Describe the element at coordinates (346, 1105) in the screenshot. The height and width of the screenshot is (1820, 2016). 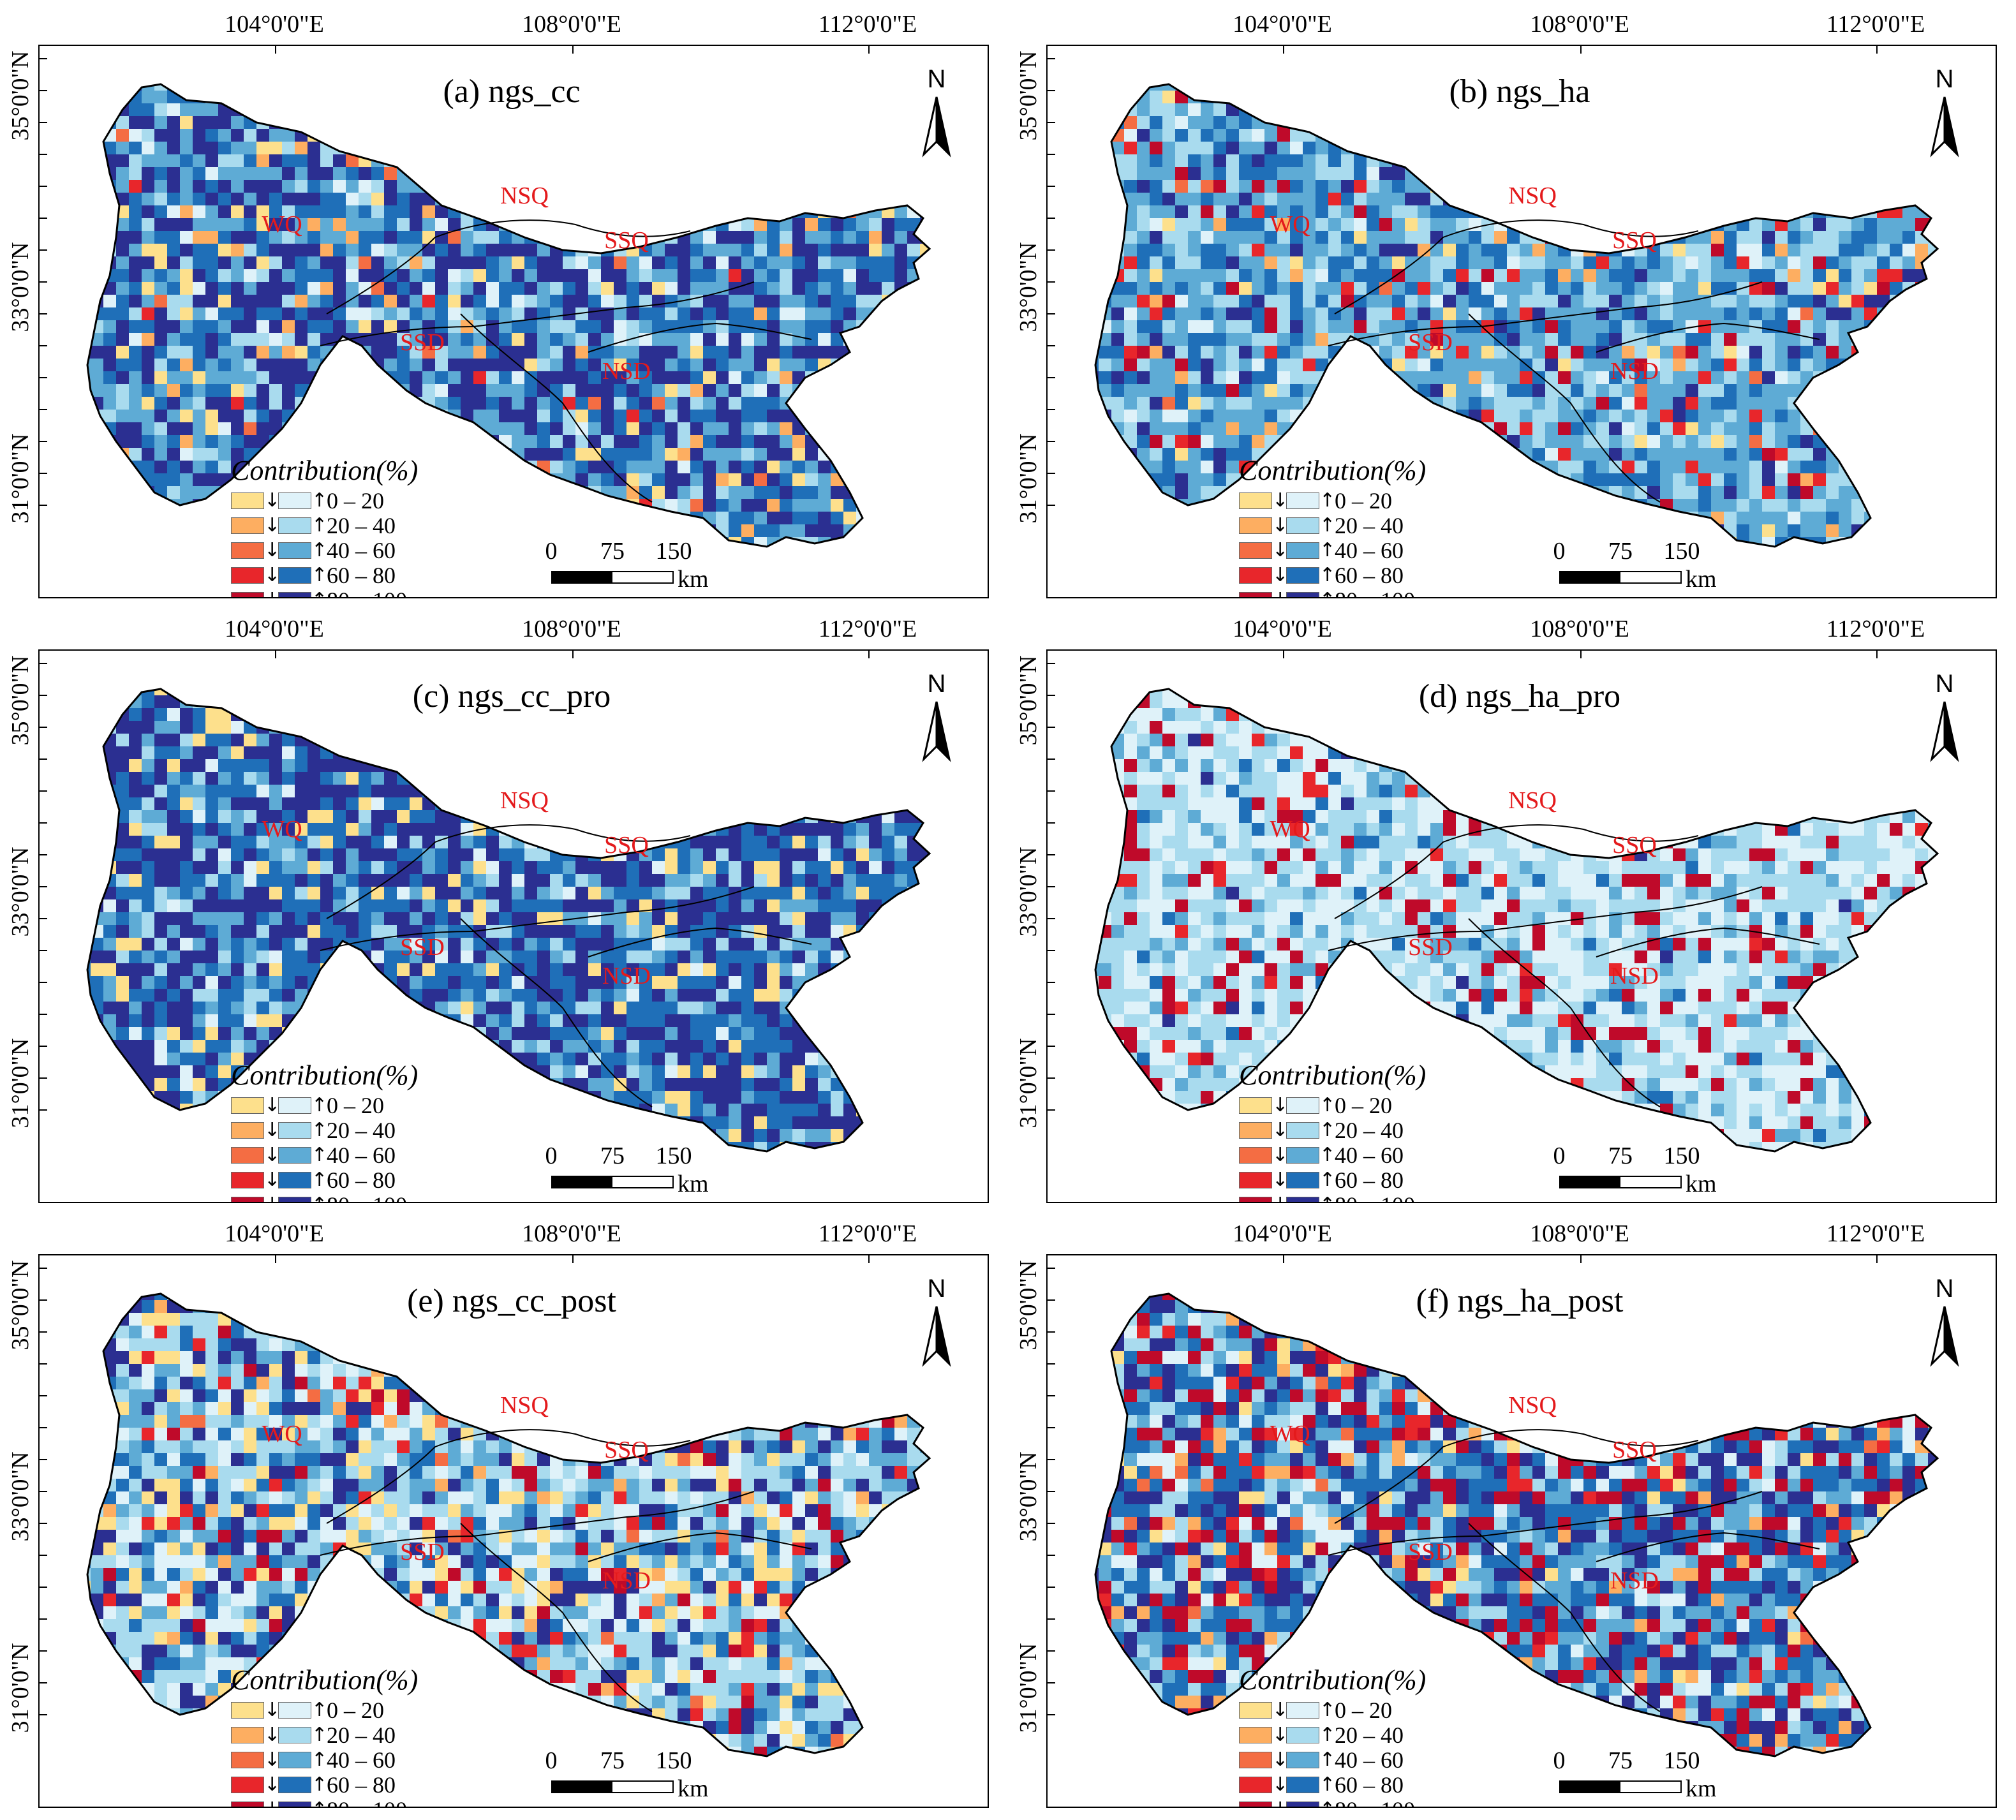
I see `legend-row: ↓ ↑ 0 – 20` at that location.